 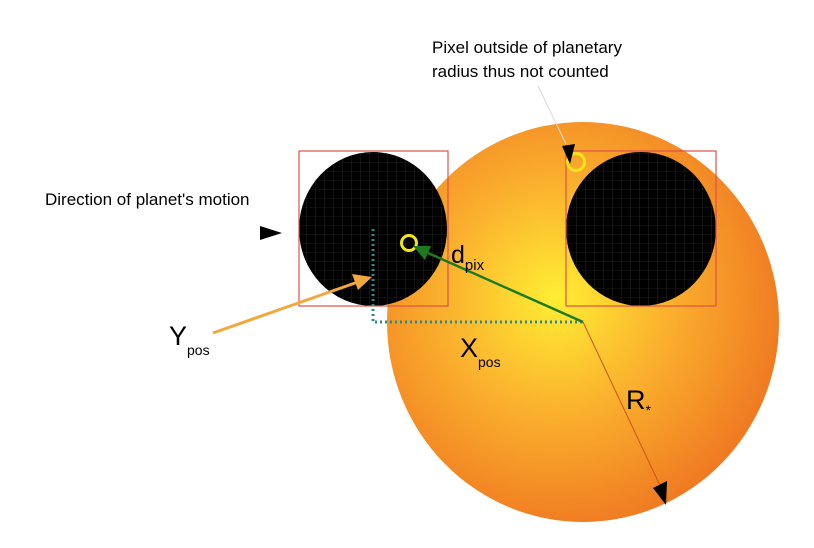 I want to click on ypos-label-sub: pos, so click(x=198, y=350).